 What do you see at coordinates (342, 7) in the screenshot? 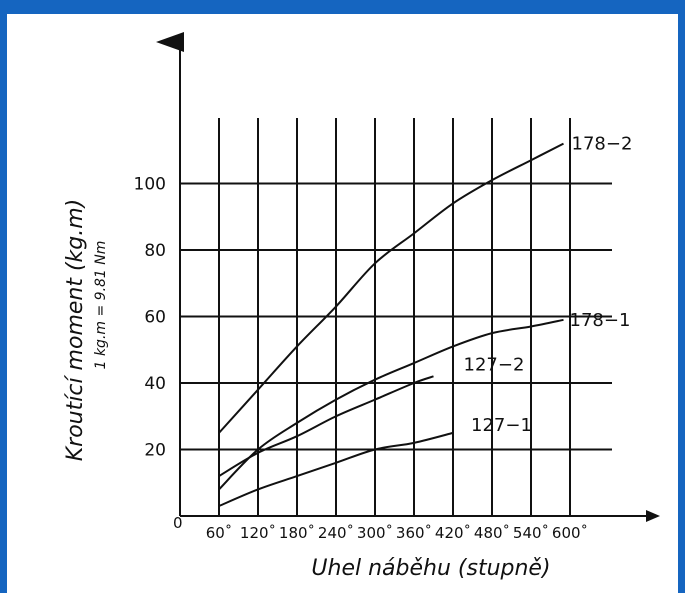
I see `frame-top-bar` at bounding box center [342, 7].